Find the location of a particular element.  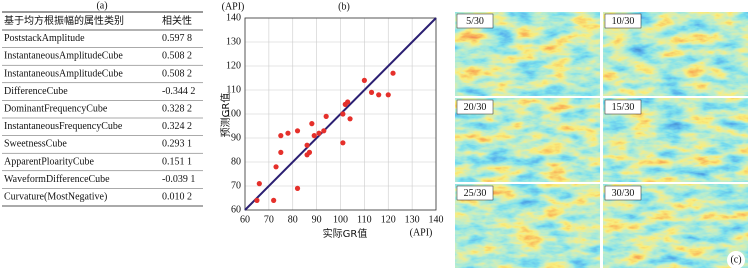

y-tick-label: 110 is located at coordinates (233, 89).